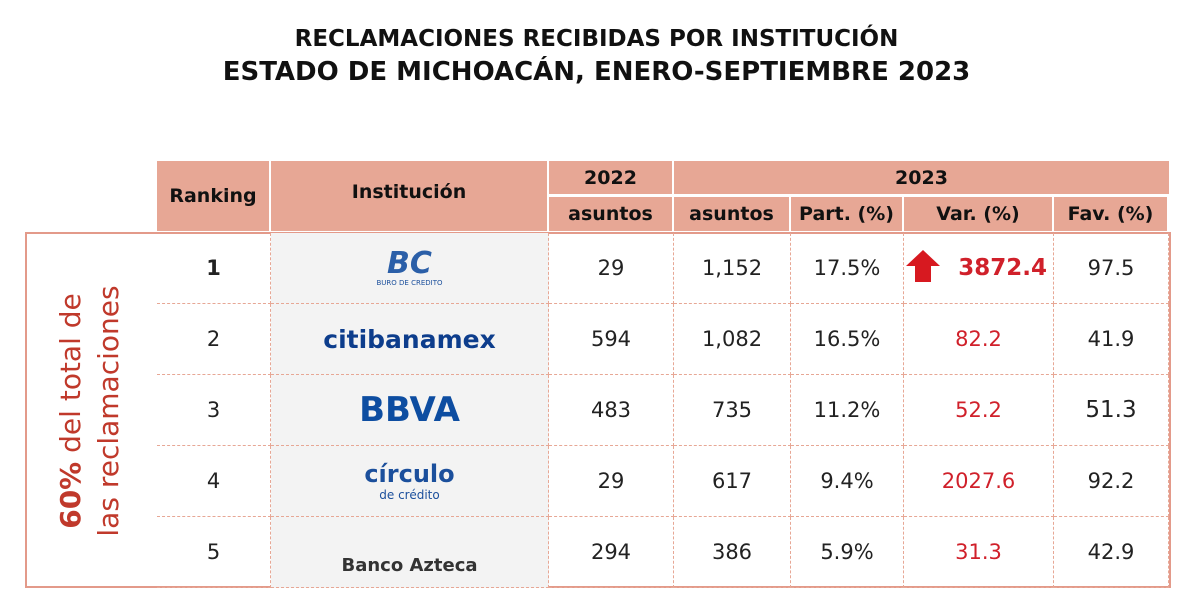  Describe the element at coordinates (732, 339) in the screenshot. I see `value-cell: 1,082` at that location.